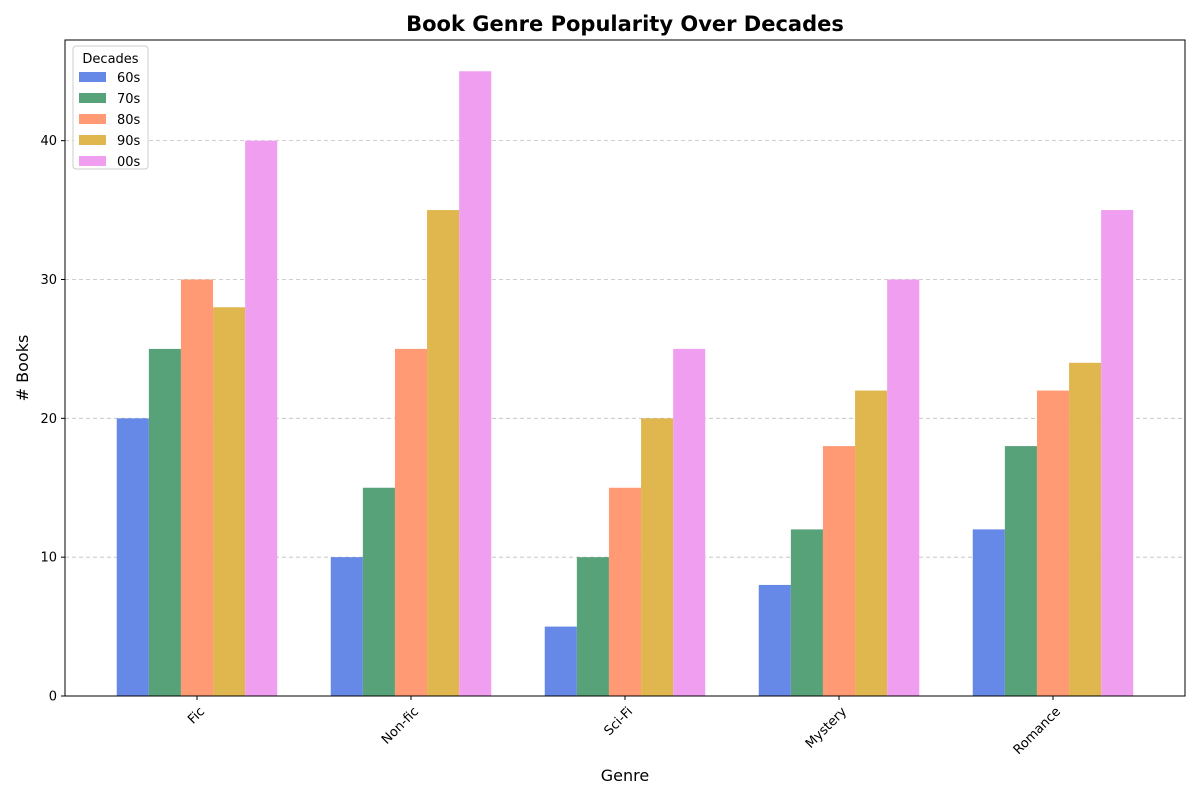 The image size is (1200, 804). I want to click on bar-70s-Fic, so click(164, 522).